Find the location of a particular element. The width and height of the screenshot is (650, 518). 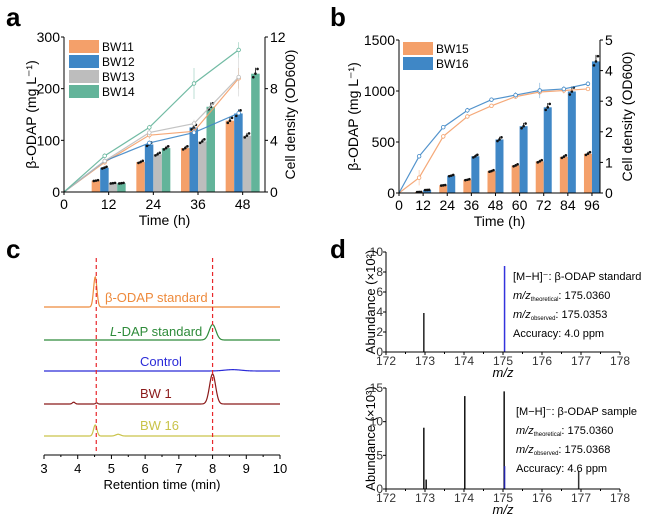

x-tick-label: 60 is located at coordinates (520, 205).